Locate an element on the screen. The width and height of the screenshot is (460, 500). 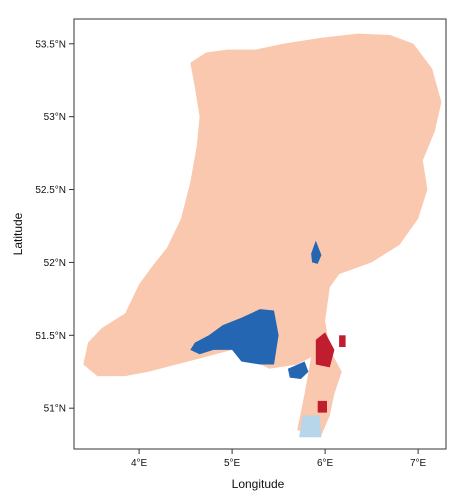
y-axis: 51°N 51.5°N 52°N 52.5°N 53°N 53.5°N is located at coordinates (54, 227).